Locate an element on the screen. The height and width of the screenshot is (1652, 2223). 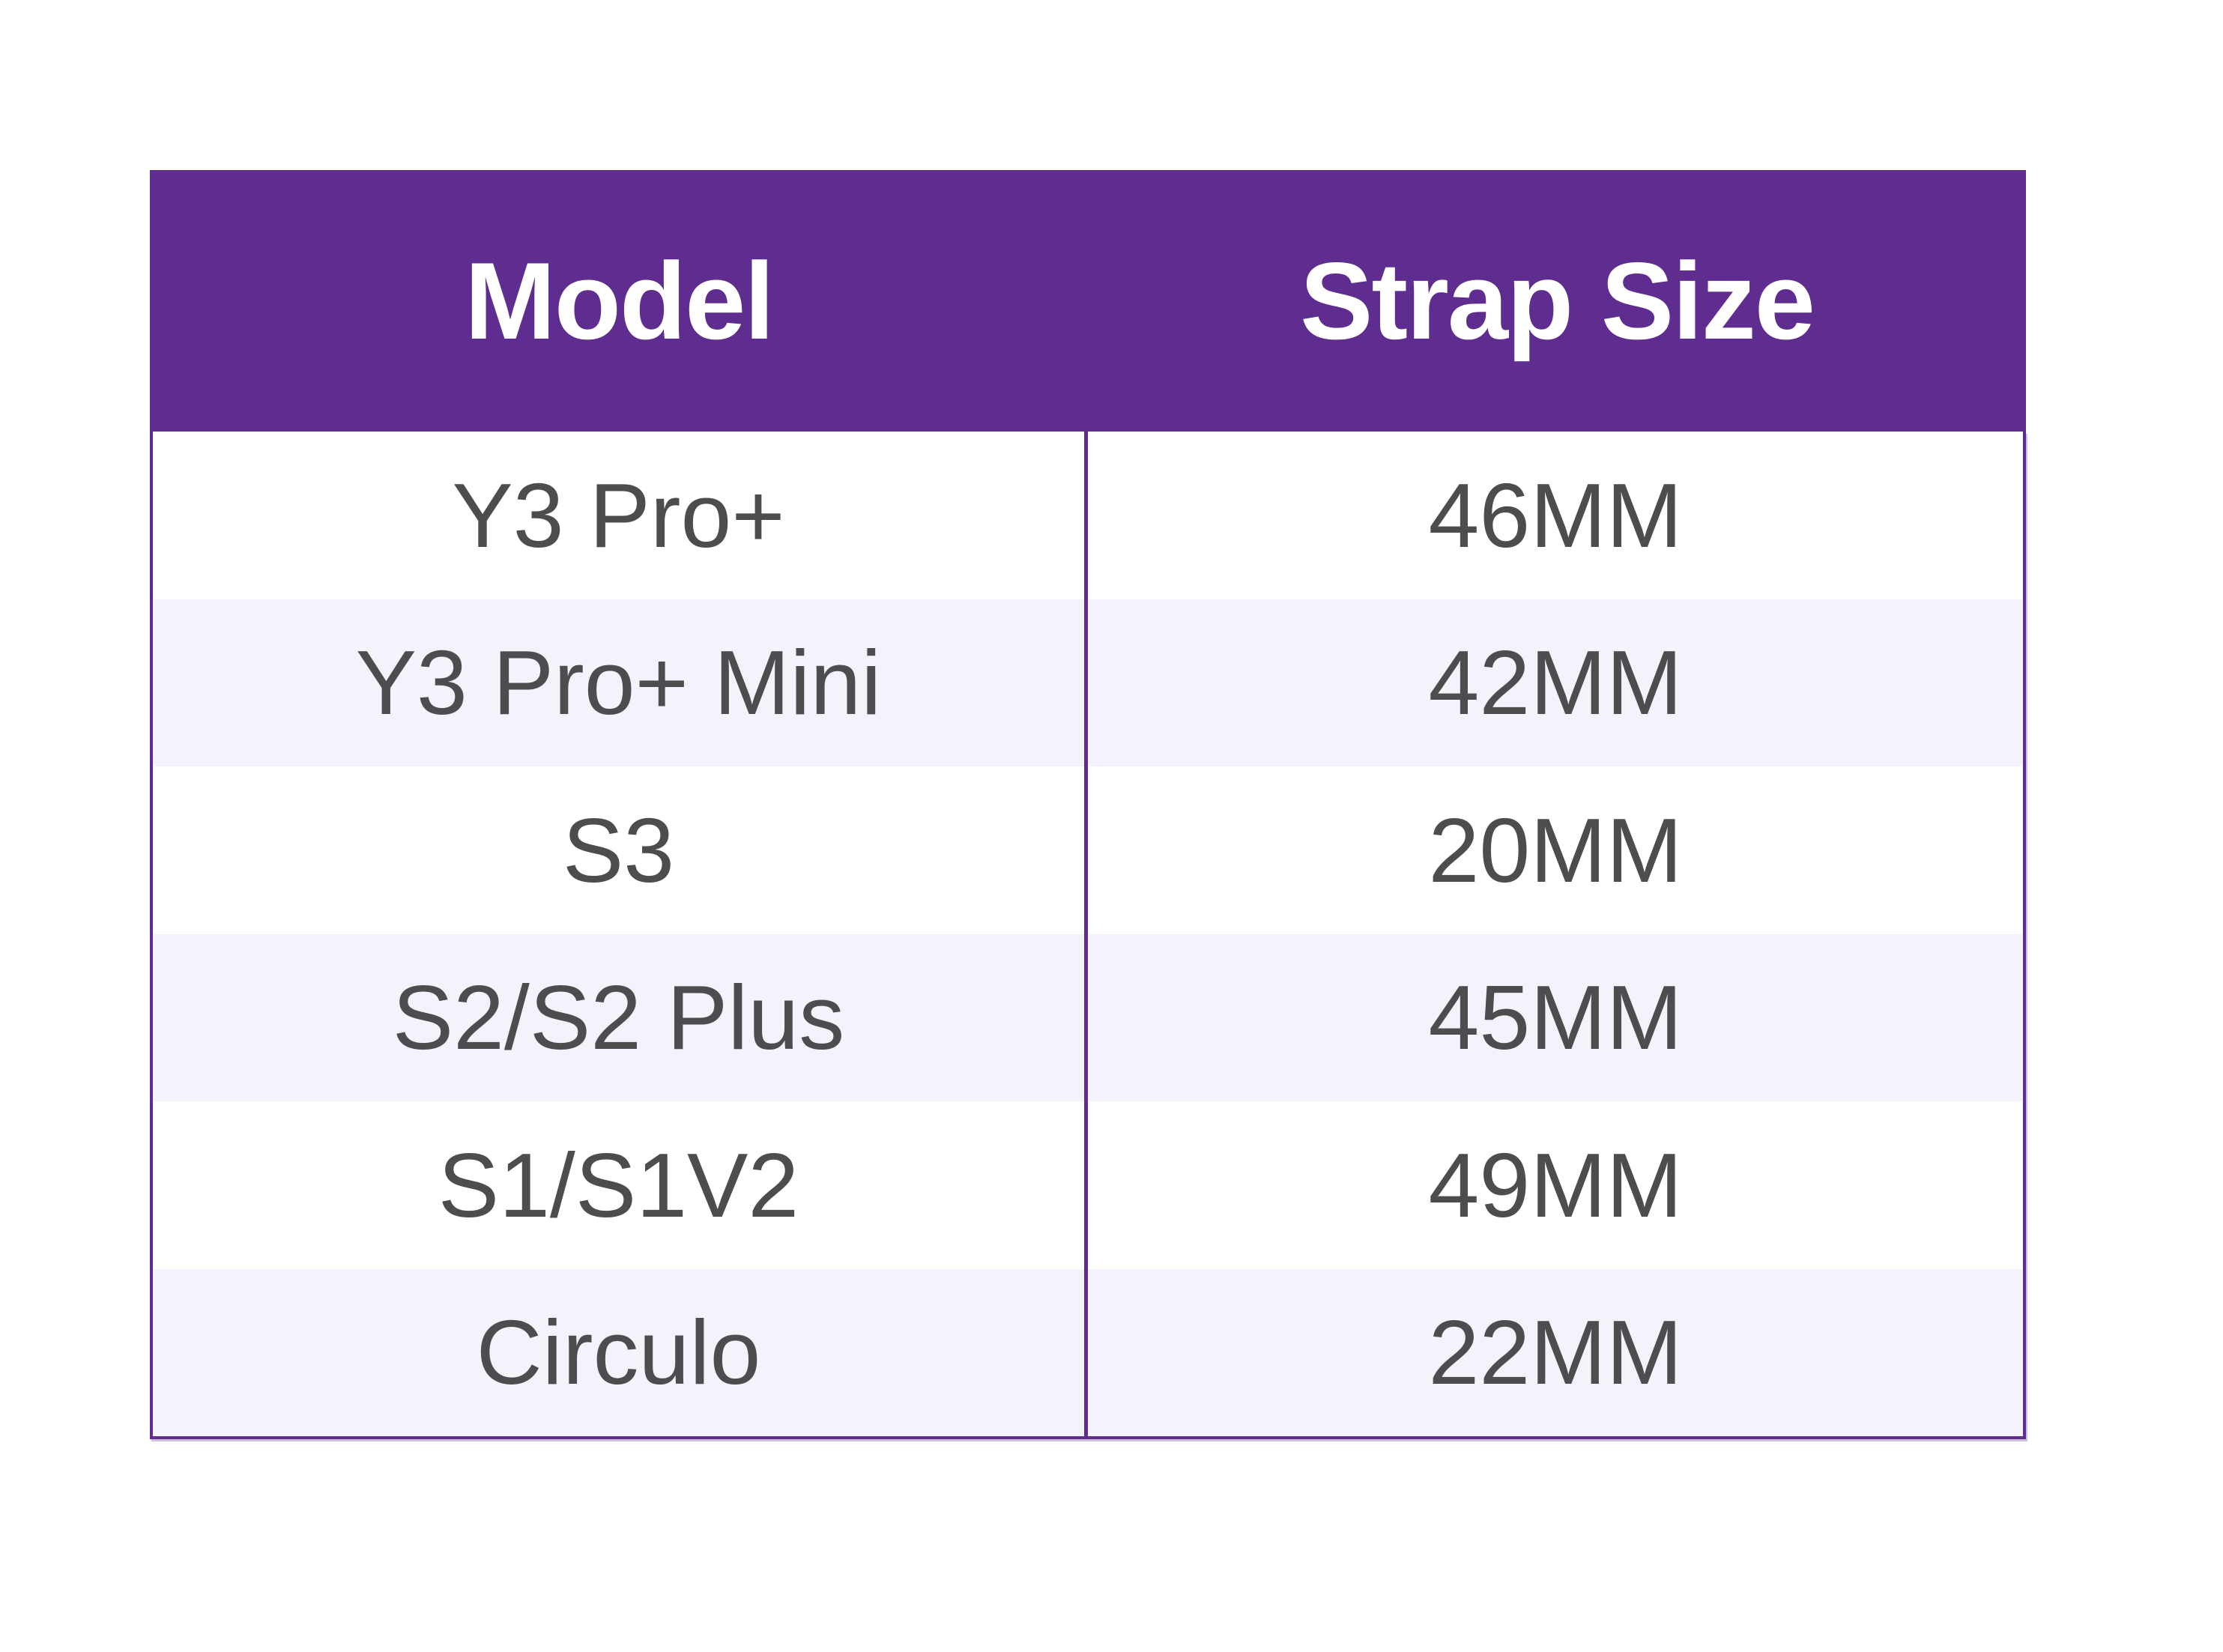
table-row: S3 20MM is located at coordinates (1088, 850).